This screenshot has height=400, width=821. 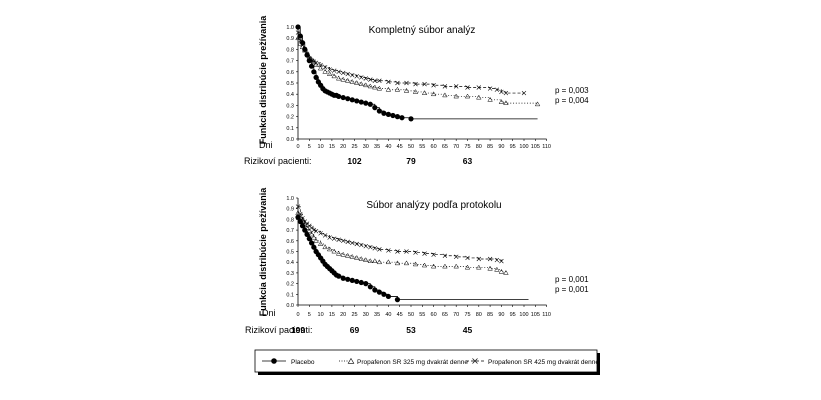 What do you see at coordinates (290, 274) in the screenshot?
I see `y-tick-label: 0.3` at bounding box center [290, 274].